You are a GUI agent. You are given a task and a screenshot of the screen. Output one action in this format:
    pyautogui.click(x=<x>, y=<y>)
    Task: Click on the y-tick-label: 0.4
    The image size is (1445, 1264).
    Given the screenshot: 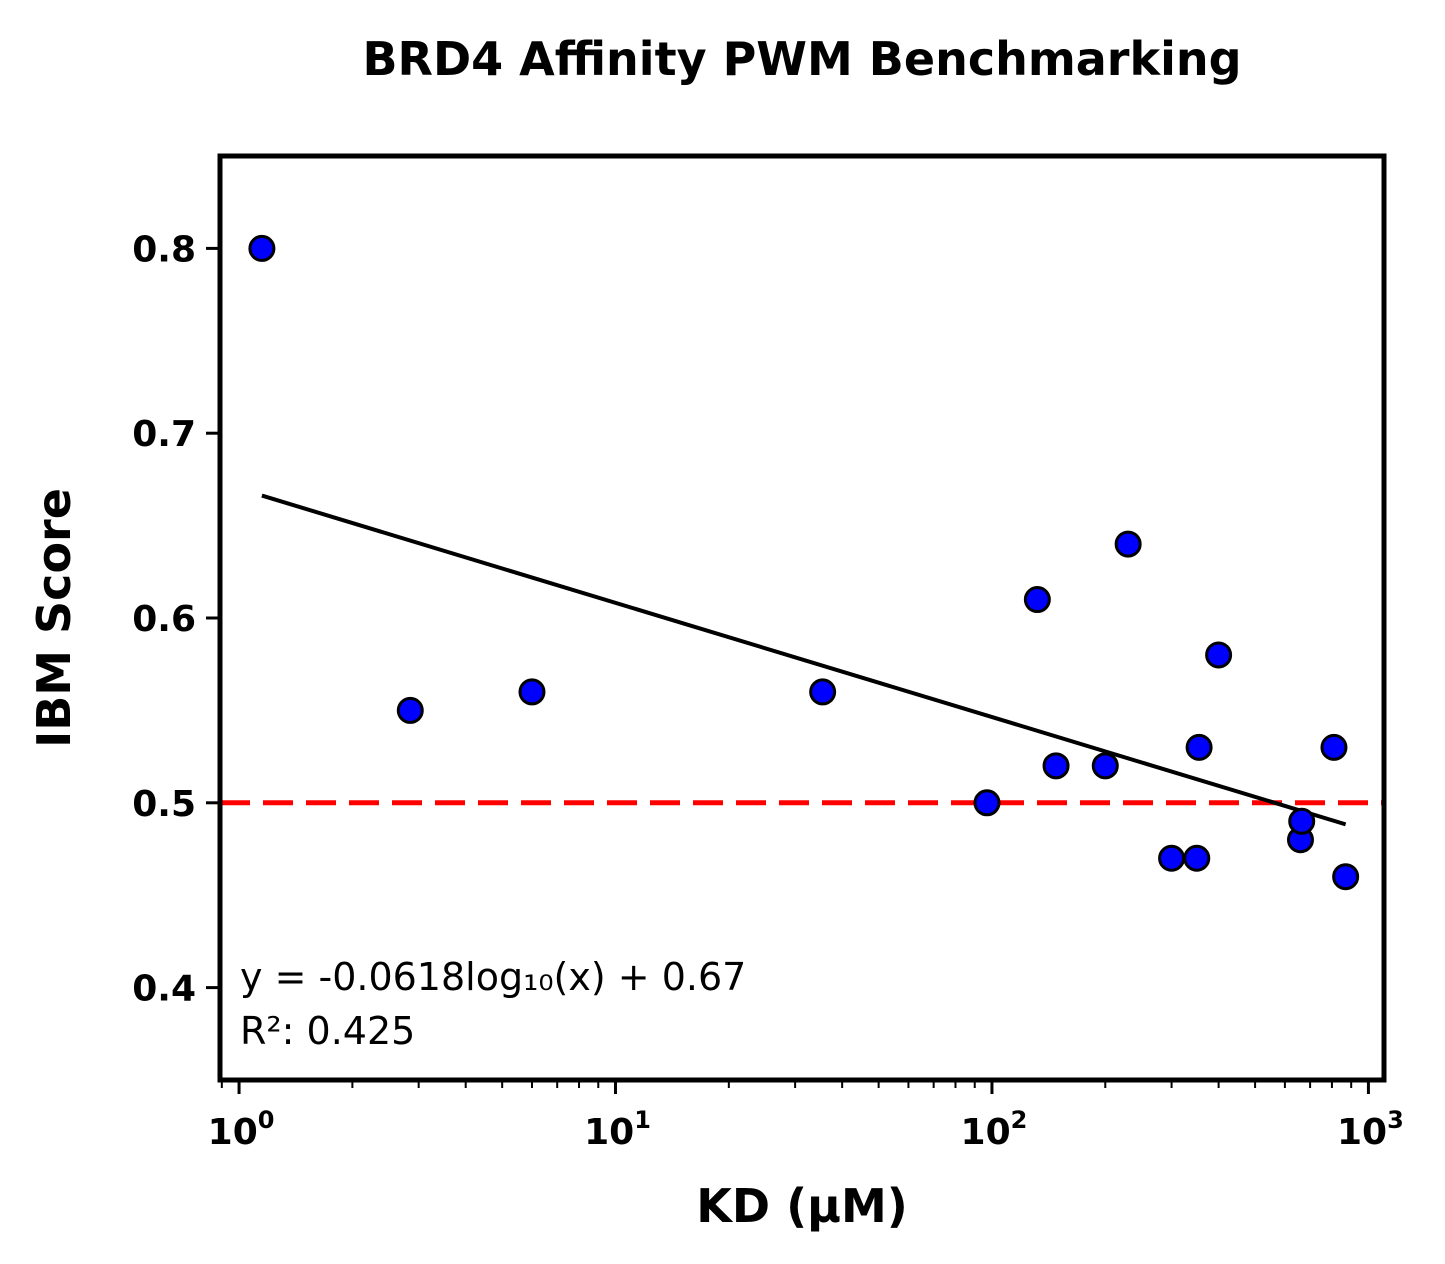 What is the action you would take?
    pyautogui.click(x=164, y=989)
    